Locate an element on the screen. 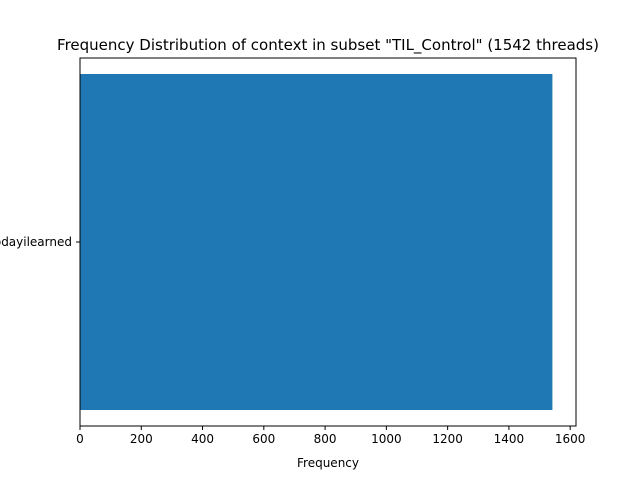  x-tick-label-1600: 1600 is located at coordinates (570, 439).